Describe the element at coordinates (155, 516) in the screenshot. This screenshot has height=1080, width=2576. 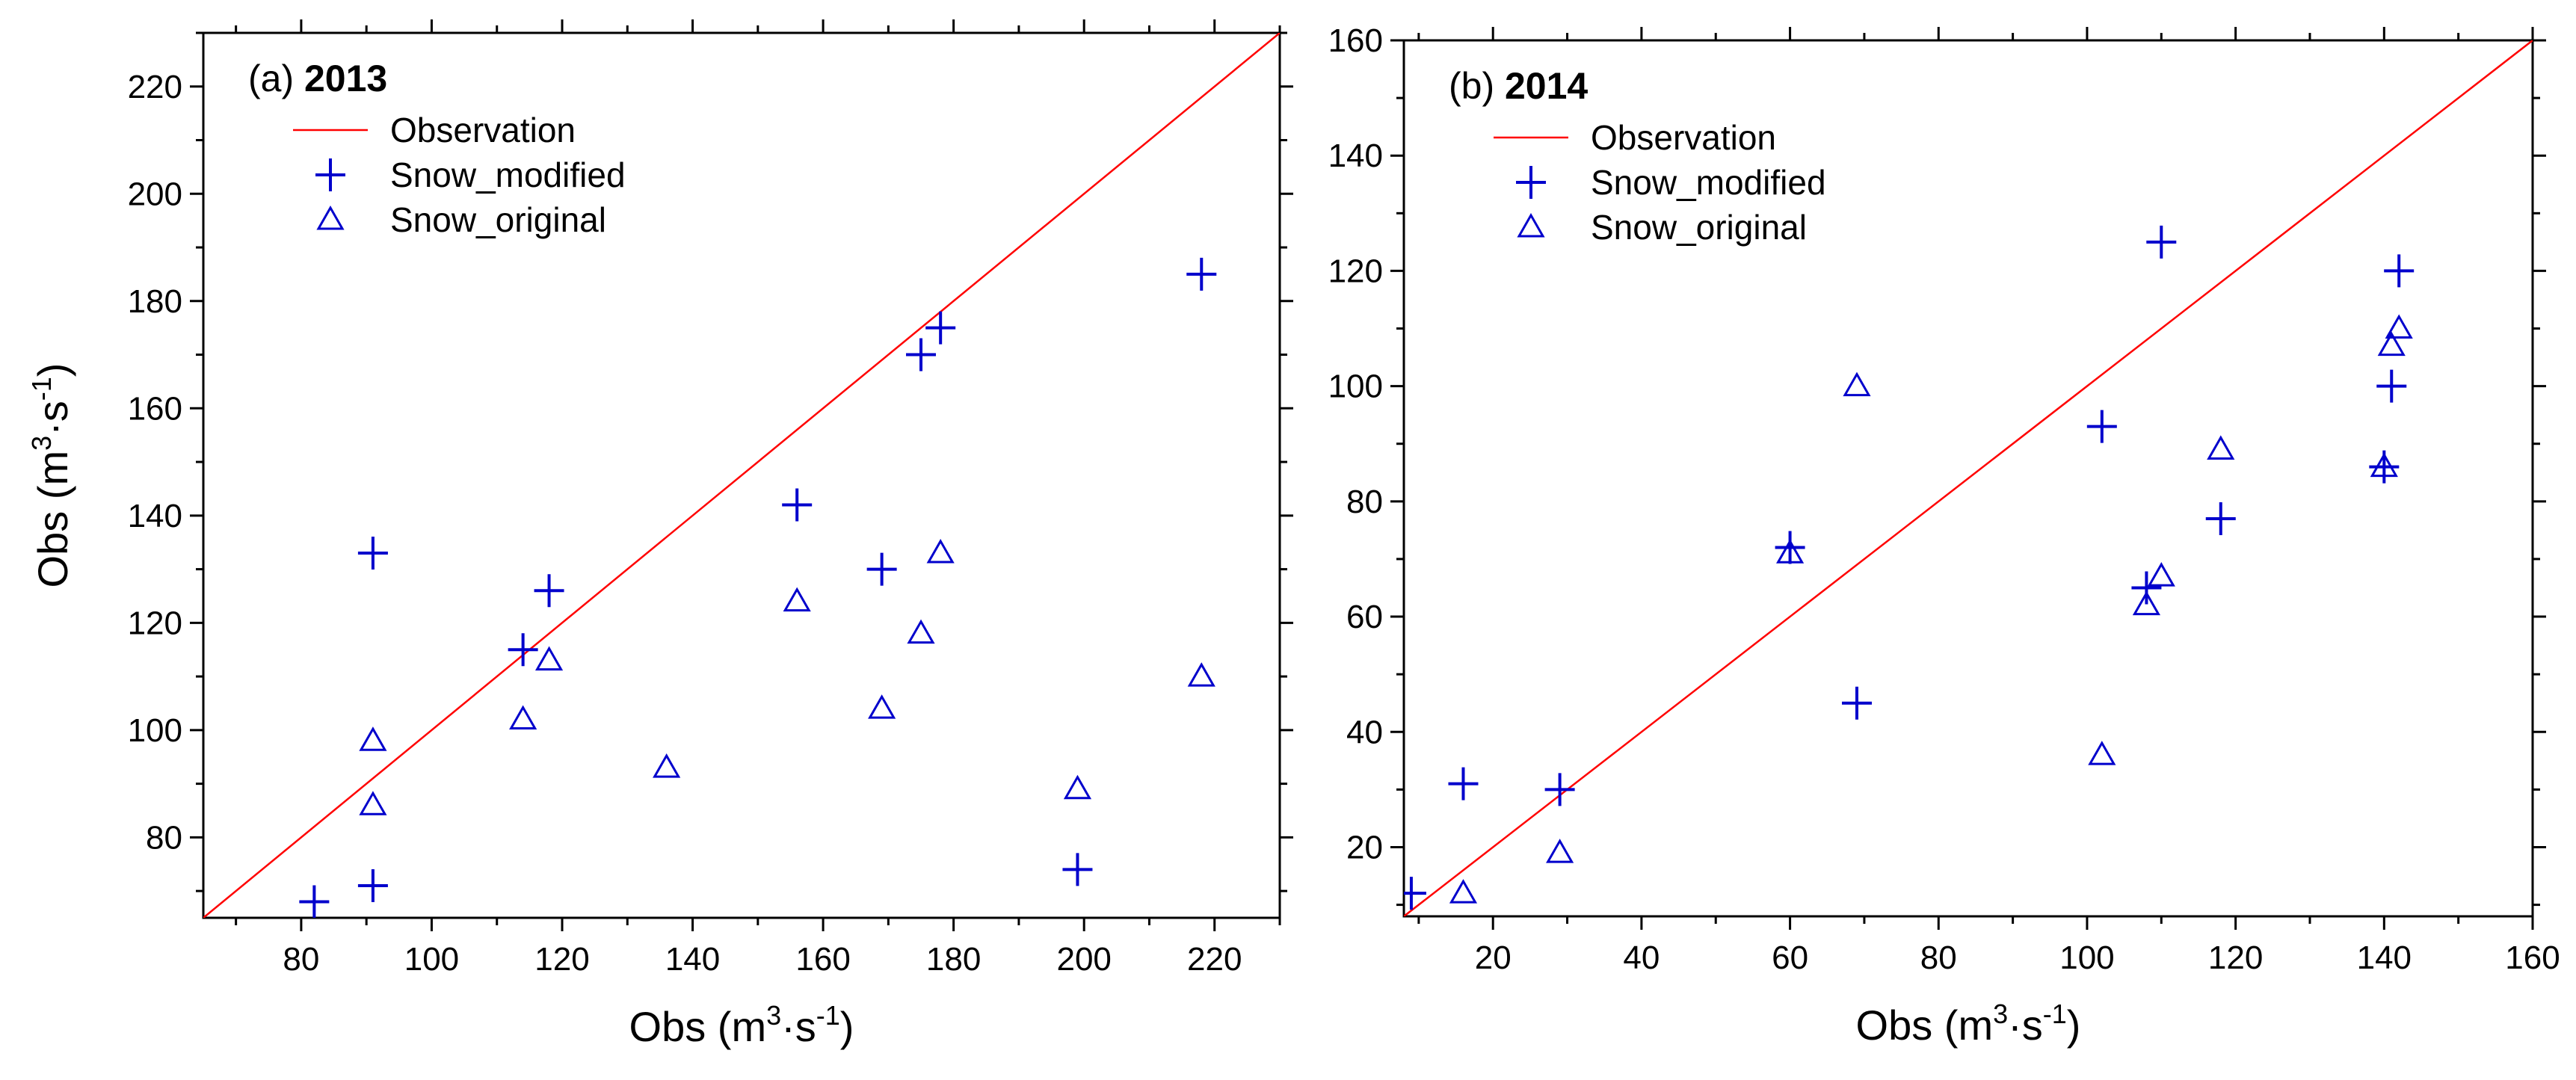
I see `y-tick-label-a: 140` at that location.